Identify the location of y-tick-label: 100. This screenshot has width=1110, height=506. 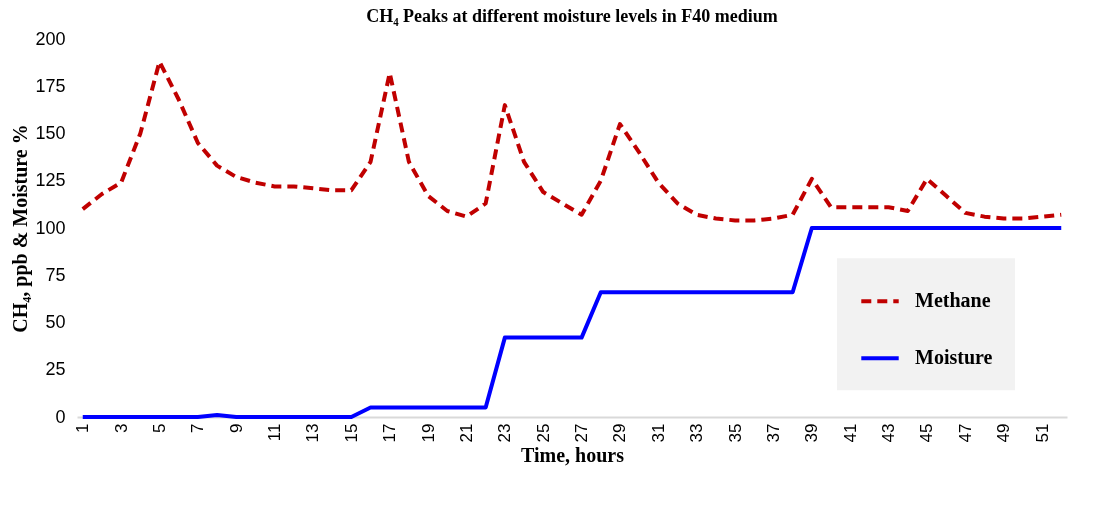
(50, 227).